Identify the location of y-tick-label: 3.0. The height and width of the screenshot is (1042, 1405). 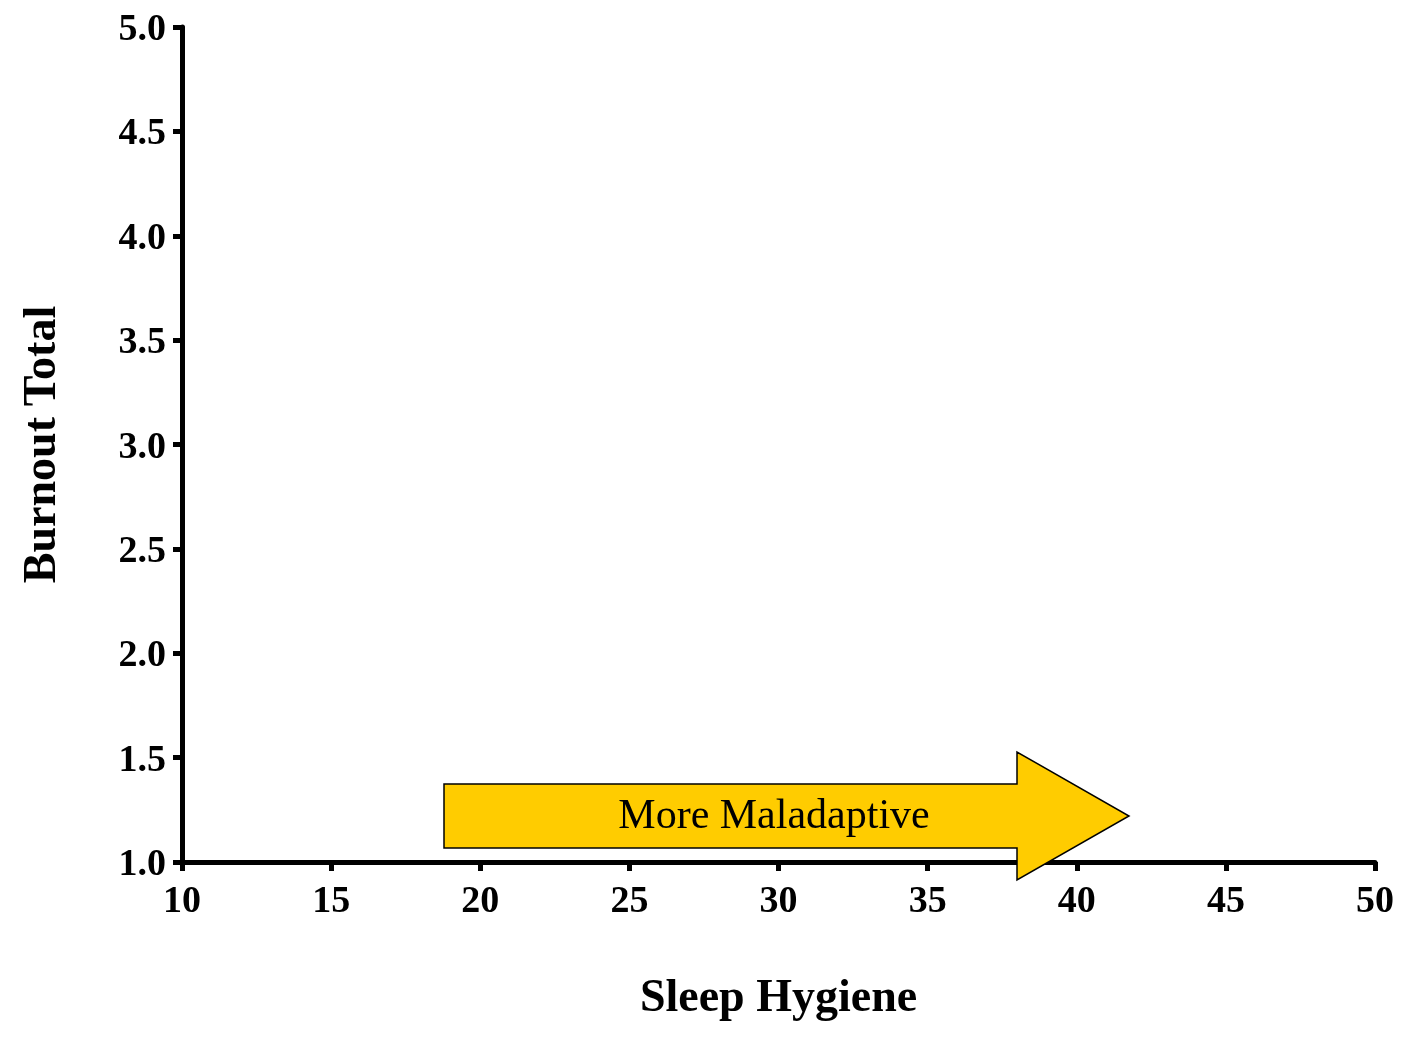
(142, 444).